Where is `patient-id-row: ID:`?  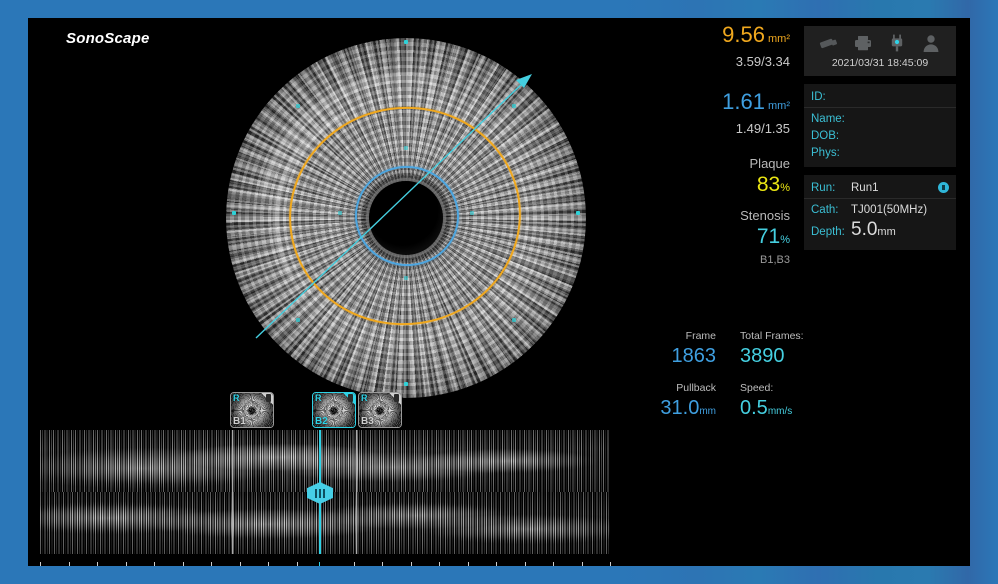
patient-id-row: ID: is located at coordinates (880, 96).